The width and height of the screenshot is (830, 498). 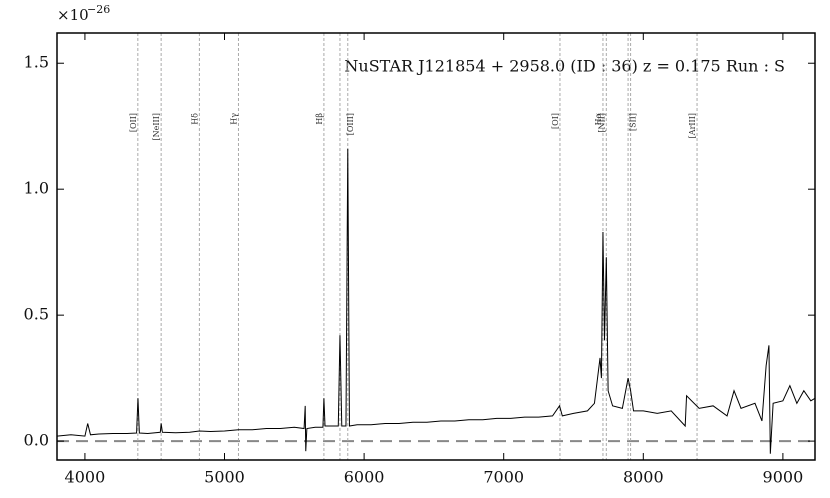 What do you see at coordinates (194, 119) in the screenshot?
I see `annotation-label: Hδ` at bounding box center [194, 119].